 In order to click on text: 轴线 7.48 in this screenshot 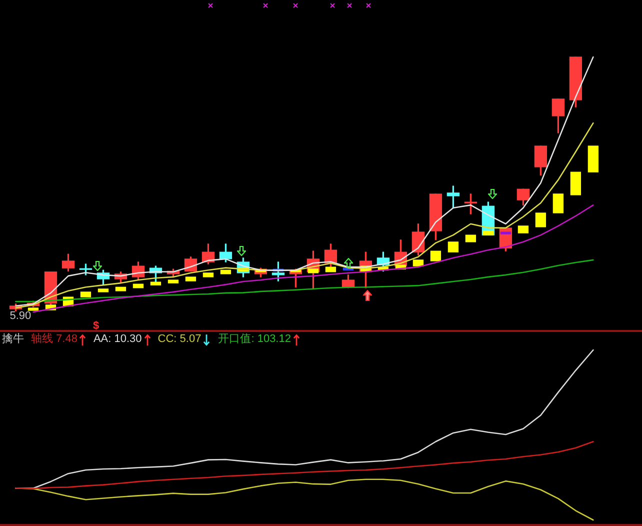, I will do `click(54, 339)`.